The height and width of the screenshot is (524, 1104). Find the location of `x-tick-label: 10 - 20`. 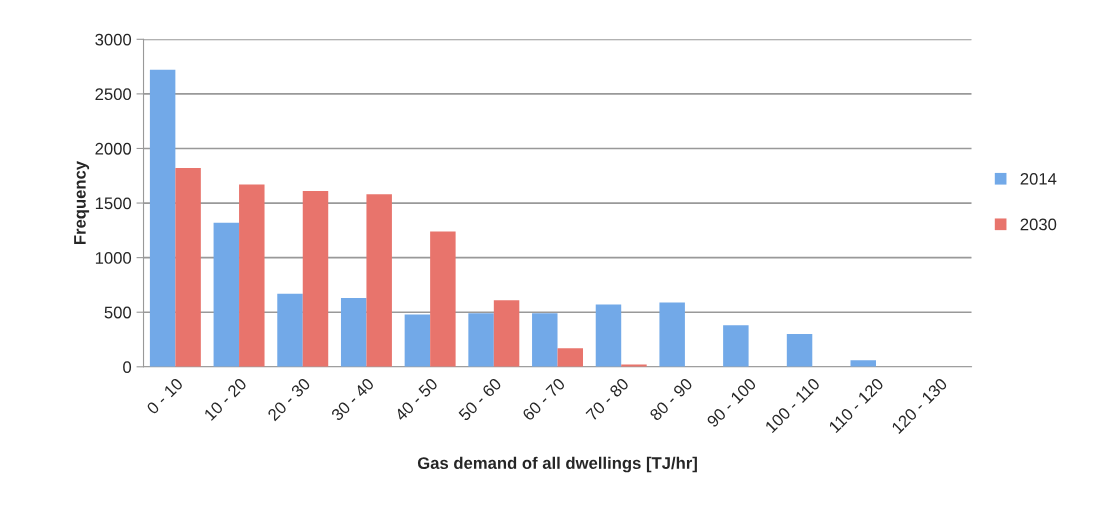

x-tick-label: 10 - 20 is located at coordinates (225, 399).